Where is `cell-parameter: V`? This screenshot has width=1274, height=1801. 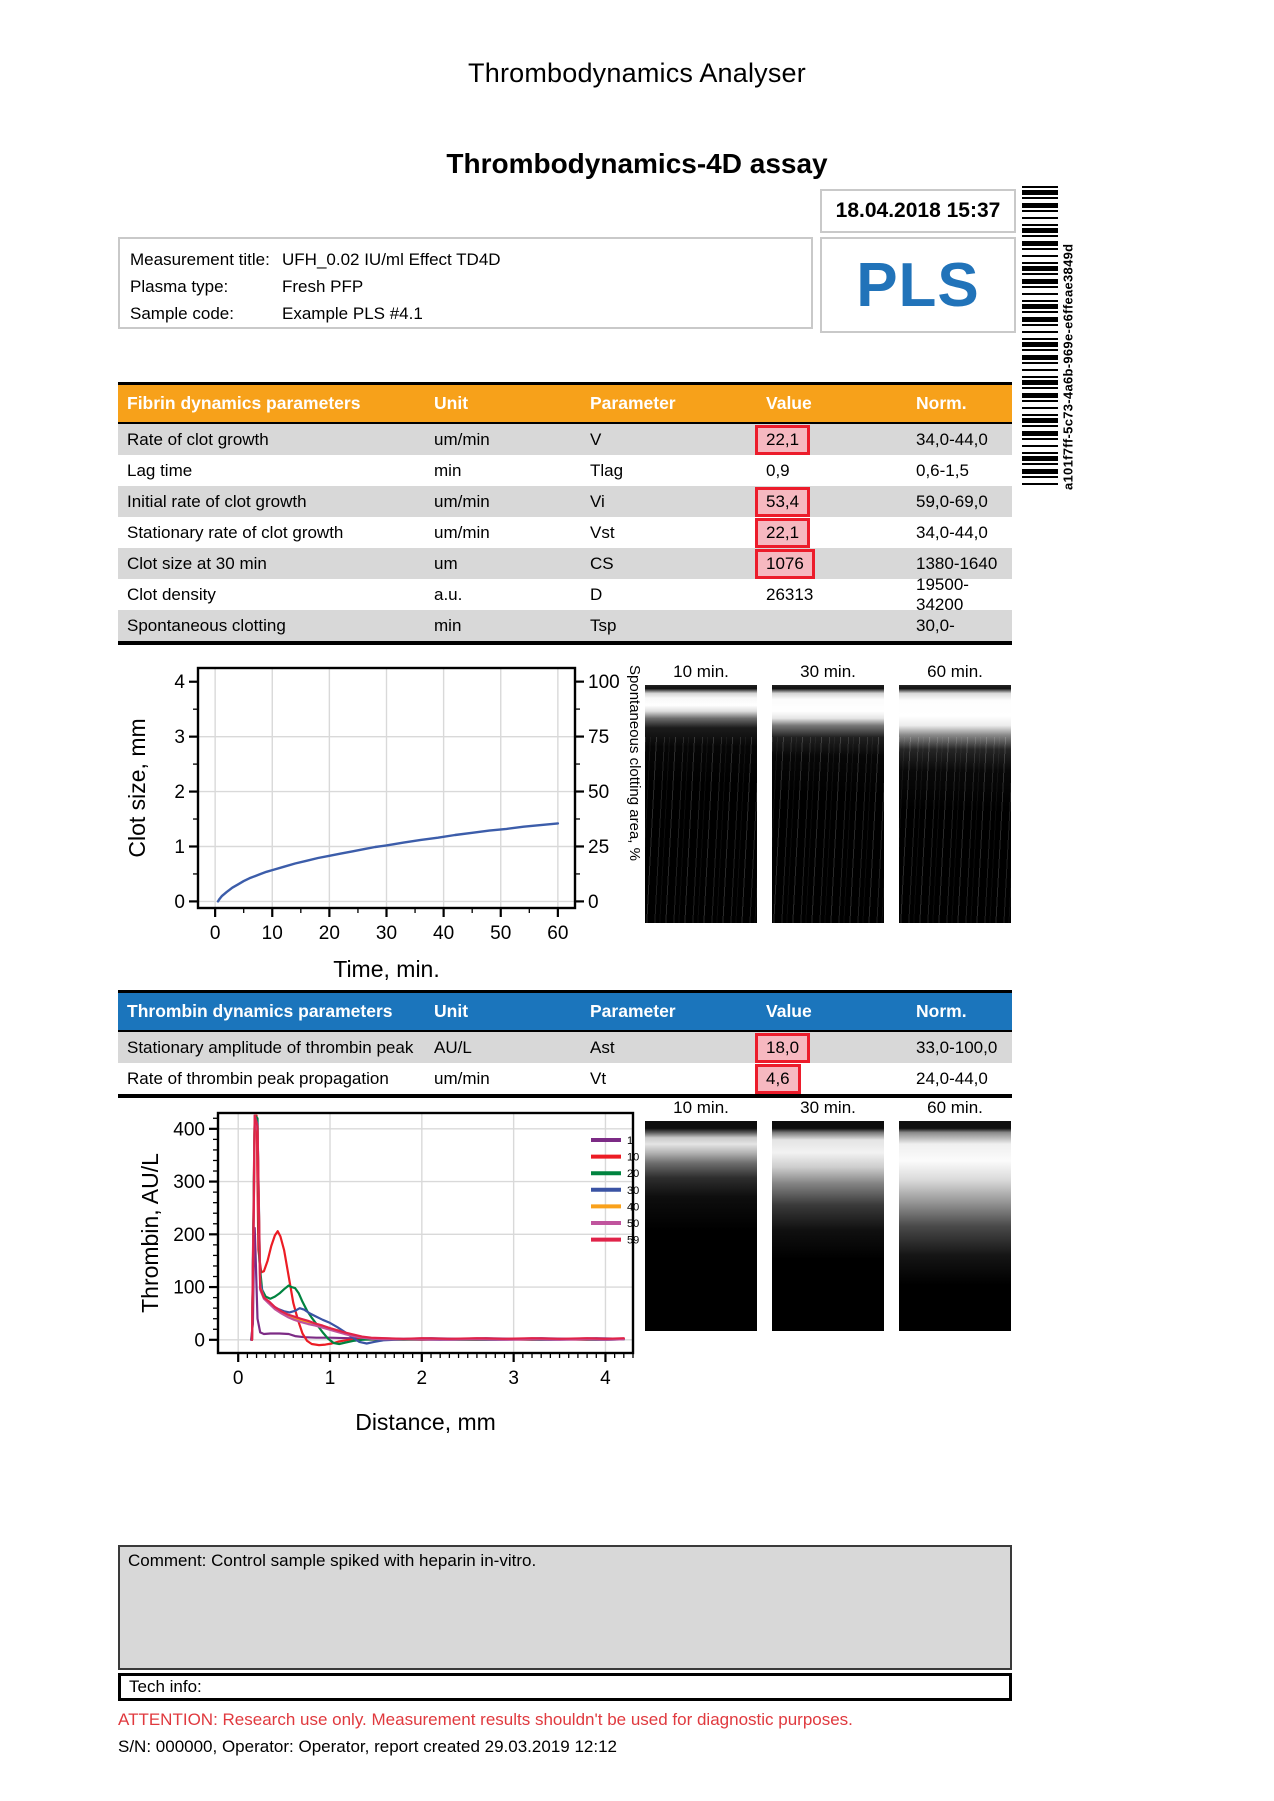
cell-parameter: V is located at coordinates (596, 439).